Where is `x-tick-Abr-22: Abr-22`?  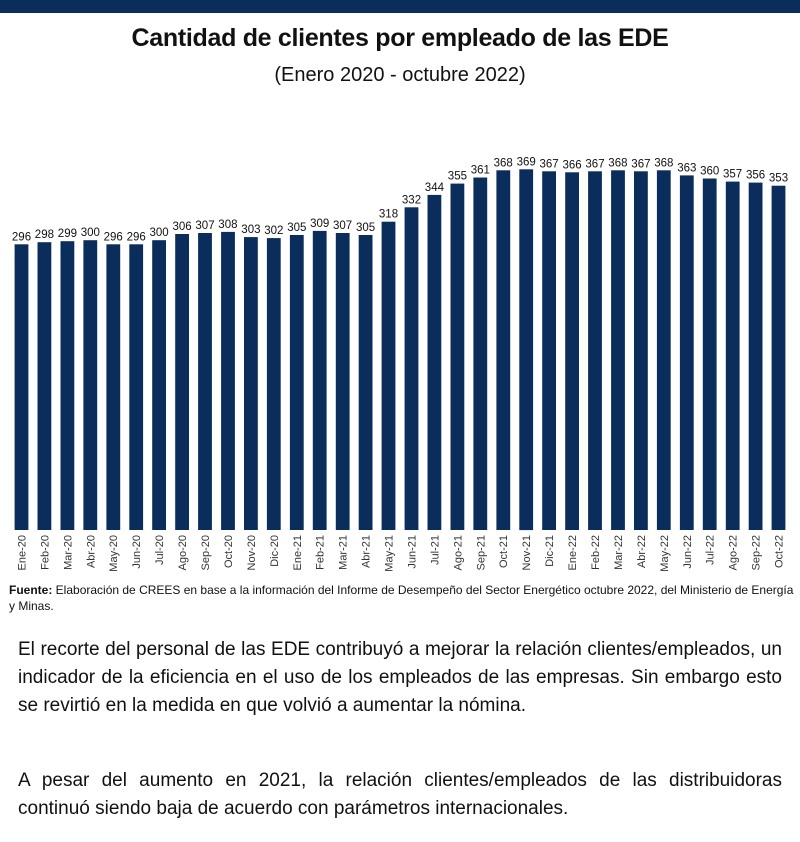 x-tick-Abr-22: Abr-22 is located at coordinates (642, 551).